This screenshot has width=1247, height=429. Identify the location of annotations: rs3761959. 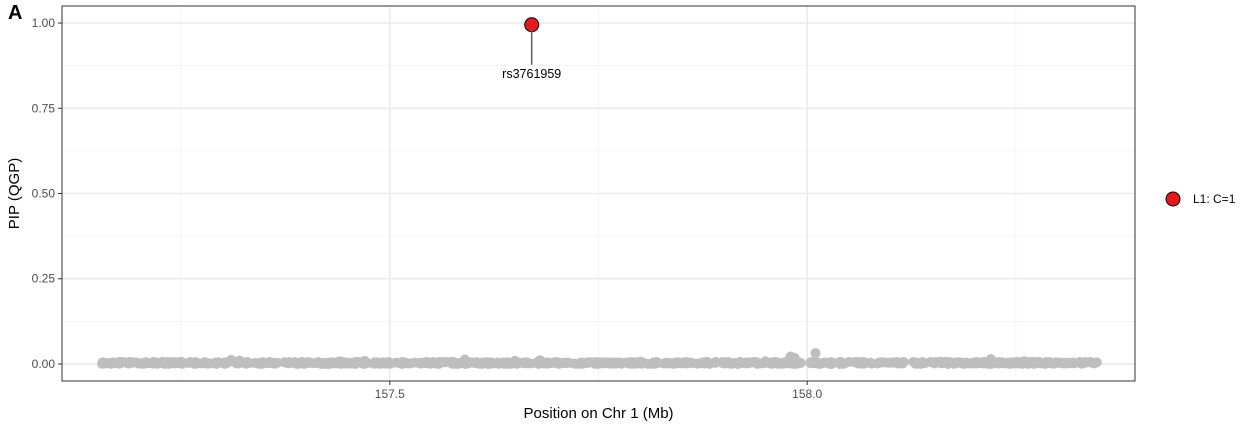
(531, 55).